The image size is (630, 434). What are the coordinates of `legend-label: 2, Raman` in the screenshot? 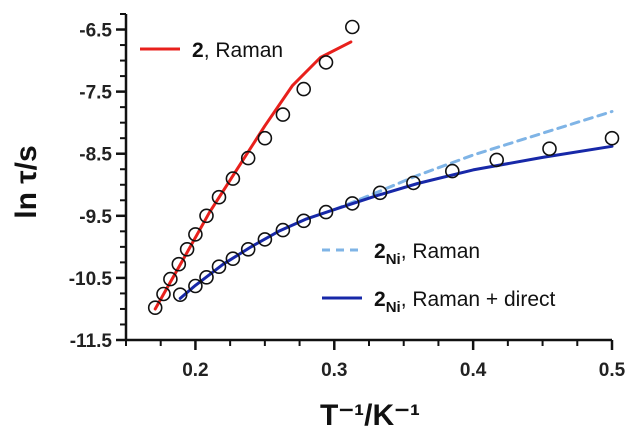 It's located at (237, 50).